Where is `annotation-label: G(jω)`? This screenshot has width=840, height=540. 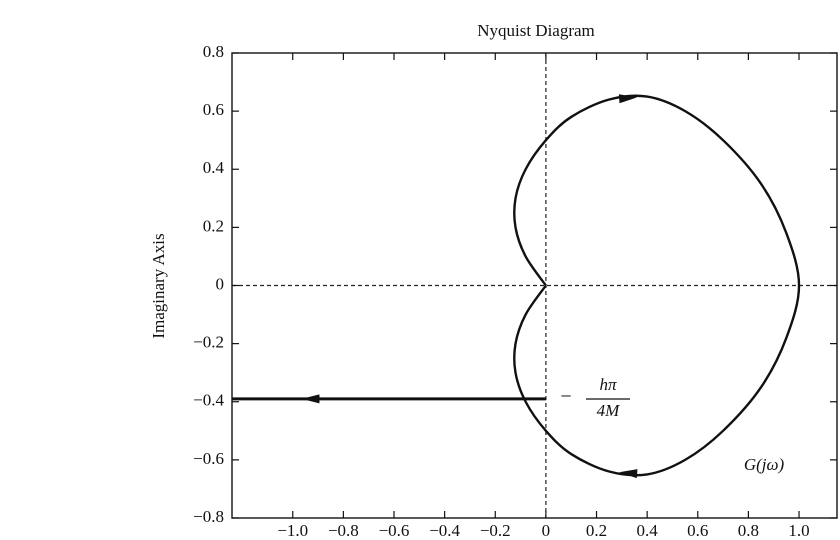
annotation-label: G(jω) is located at coordinates (764, 464).